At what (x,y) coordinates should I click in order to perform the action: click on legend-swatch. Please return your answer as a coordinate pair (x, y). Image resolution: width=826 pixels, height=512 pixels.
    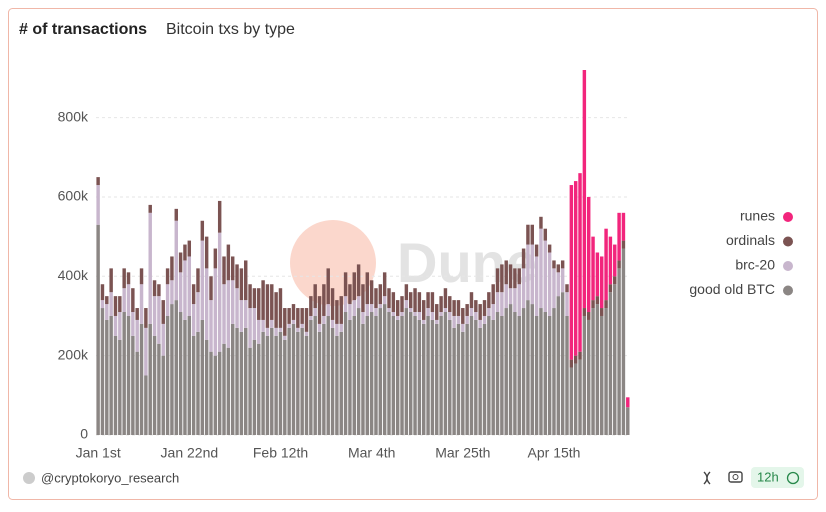
    Looking at the image, I should click on (788, 266).